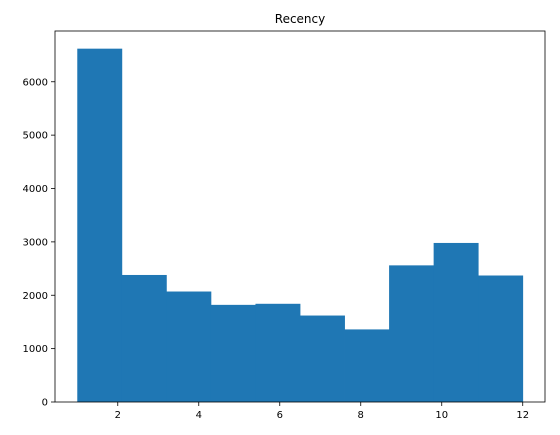 The image size is (560, 435). What do you see at coordinates (35, 242) in the screenshot?
I see `y-tick-label: 3000` at bounding box center [35, 242].